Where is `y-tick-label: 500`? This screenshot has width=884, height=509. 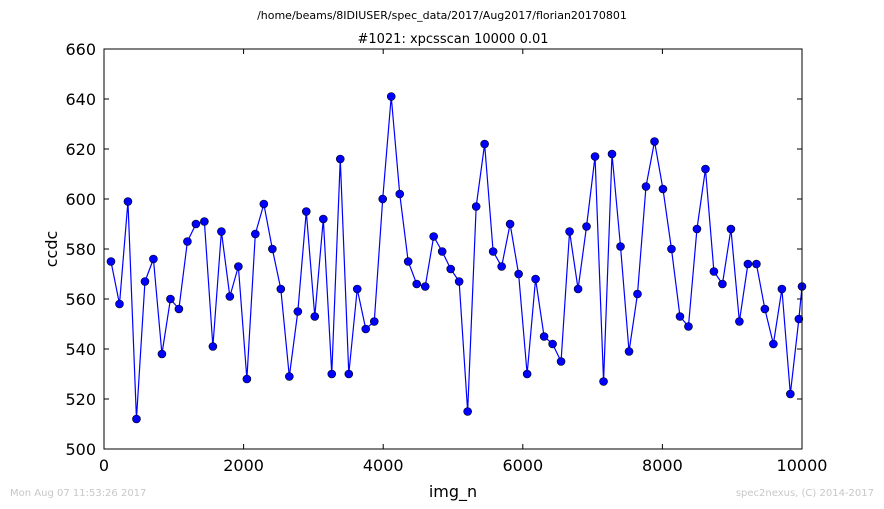 y-tick-label: 500 is located at coordinates (80, 449).